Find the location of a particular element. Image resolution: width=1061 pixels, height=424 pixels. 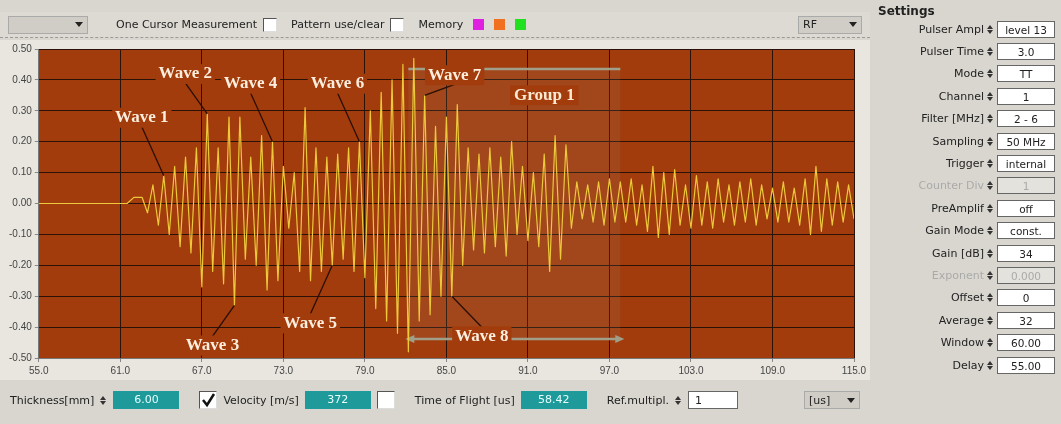

x-tick-label: 67.0 is located at coordinates (202, 370).